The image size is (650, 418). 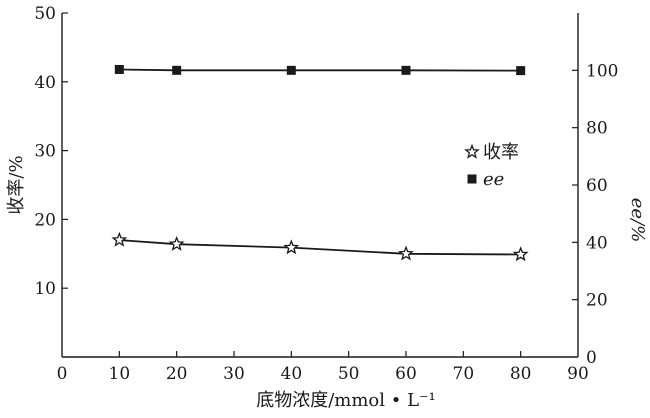 I want to click on x-tick-label: 80, so click(x=521, y=374).